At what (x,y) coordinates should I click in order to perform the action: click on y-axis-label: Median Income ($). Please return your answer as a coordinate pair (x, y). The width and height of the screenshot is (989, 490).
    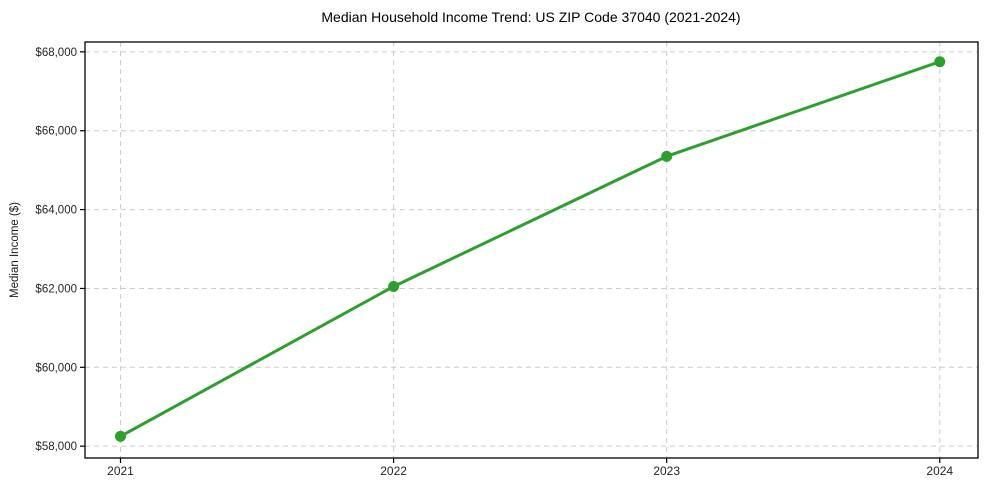
    Looking at the image, I should click on (15, 250).